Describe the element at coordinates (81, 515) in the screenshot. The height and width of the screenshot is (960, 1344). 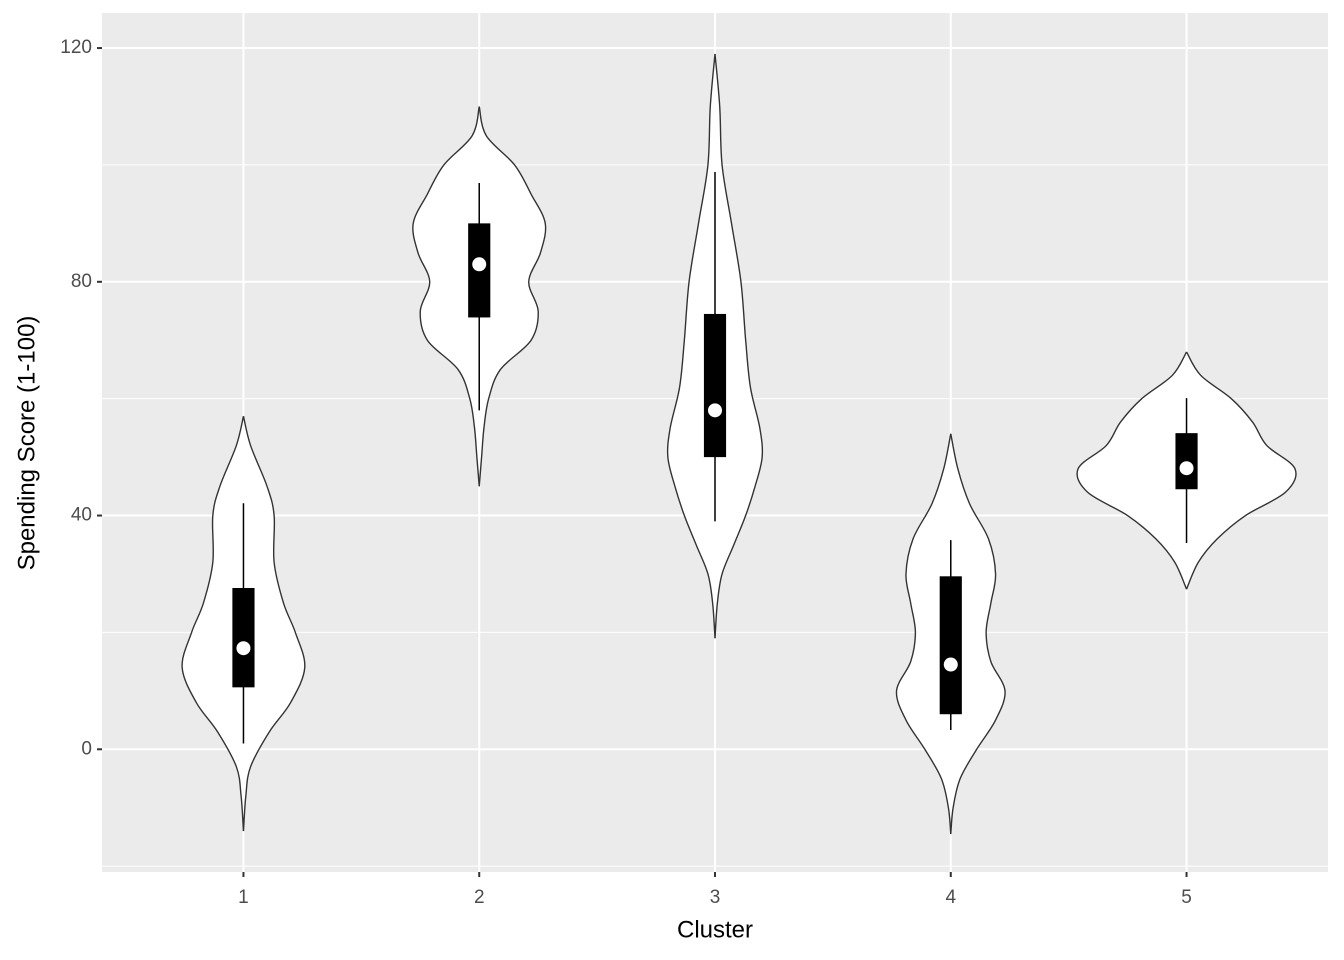
I see `y-tick-label: 40` at that location.